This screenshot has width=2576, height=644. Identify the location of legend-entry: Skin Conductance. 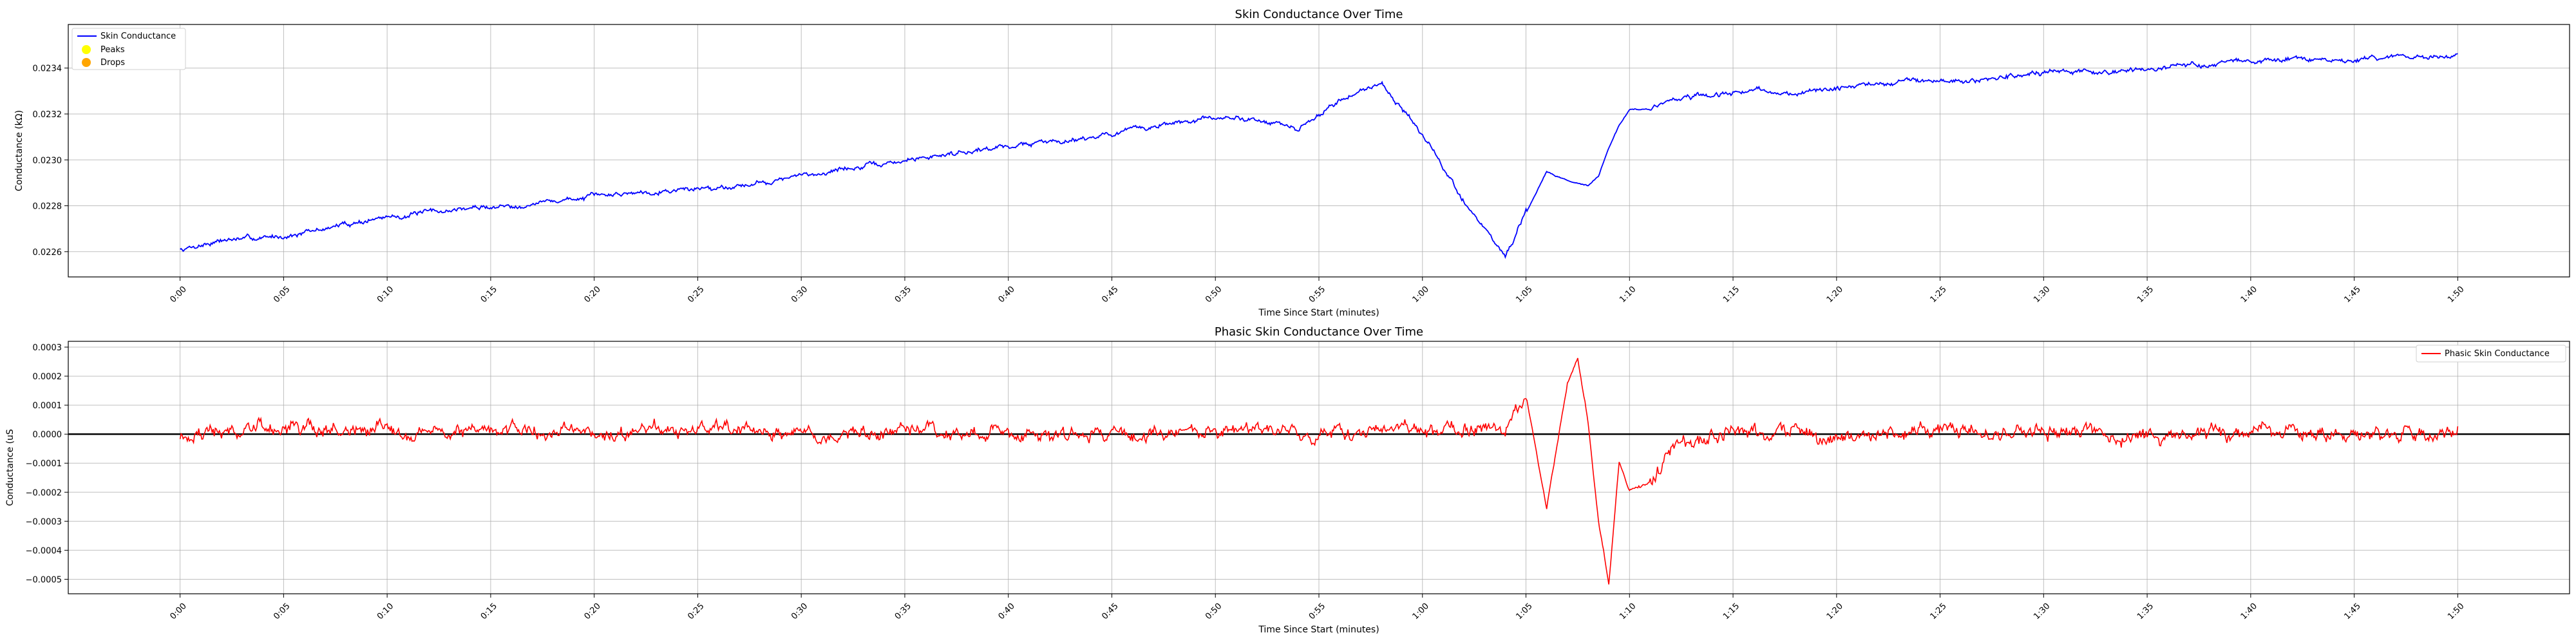
(138, 36).